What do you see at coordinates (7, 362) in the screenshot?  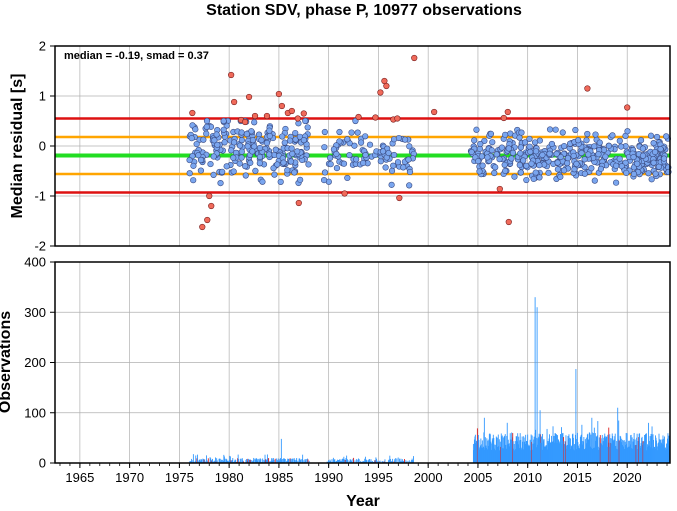 I see `observations-y-label: Observations` at bounding box center [7, 362].